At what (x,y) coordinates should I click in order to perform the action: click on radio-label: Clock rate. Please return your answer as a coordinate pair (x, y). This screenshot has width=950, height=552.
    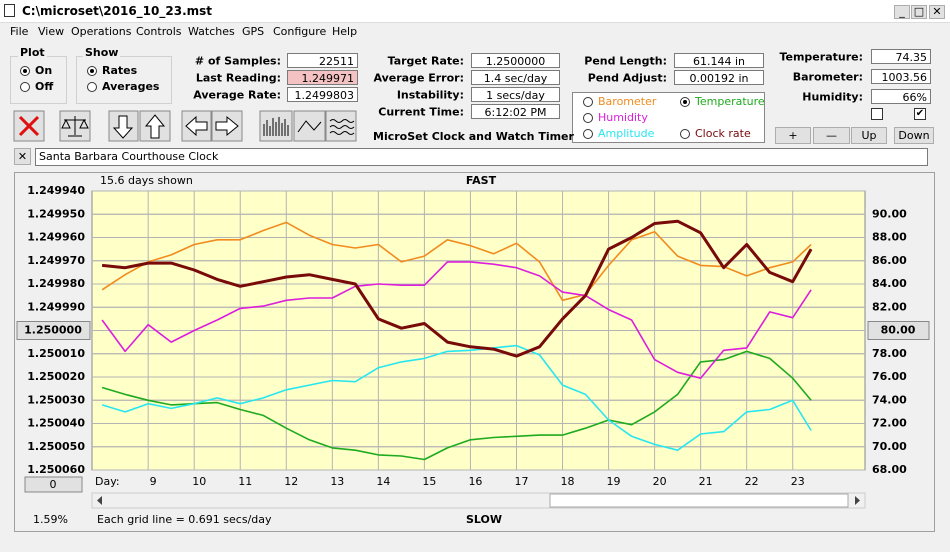
    Looking at the image, I should click on (723, 133).